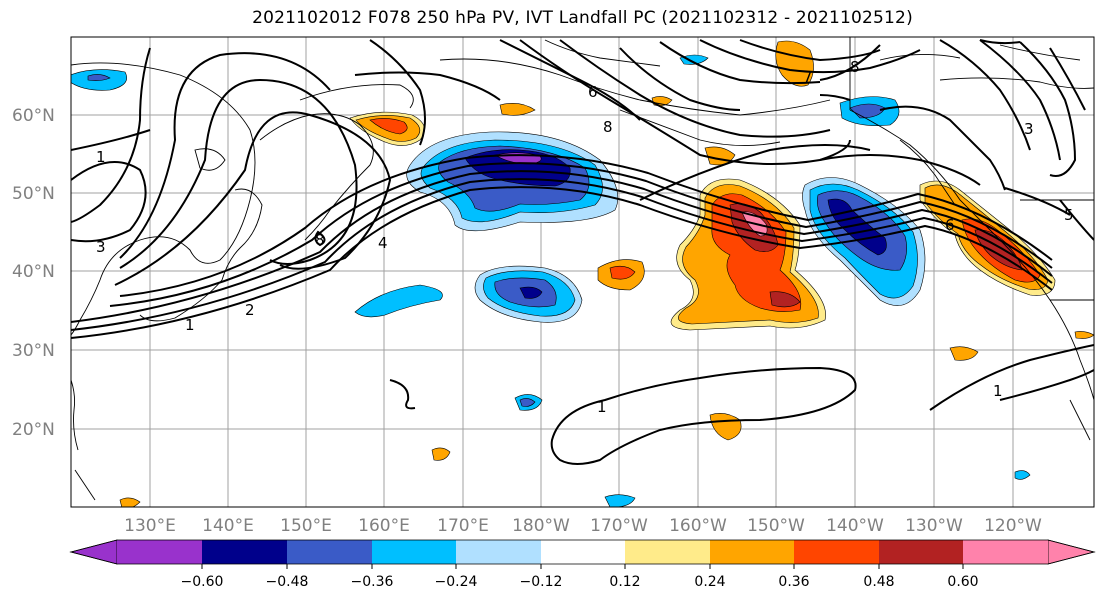  I want to click on lon-label: 160°W, so click(698, 526).